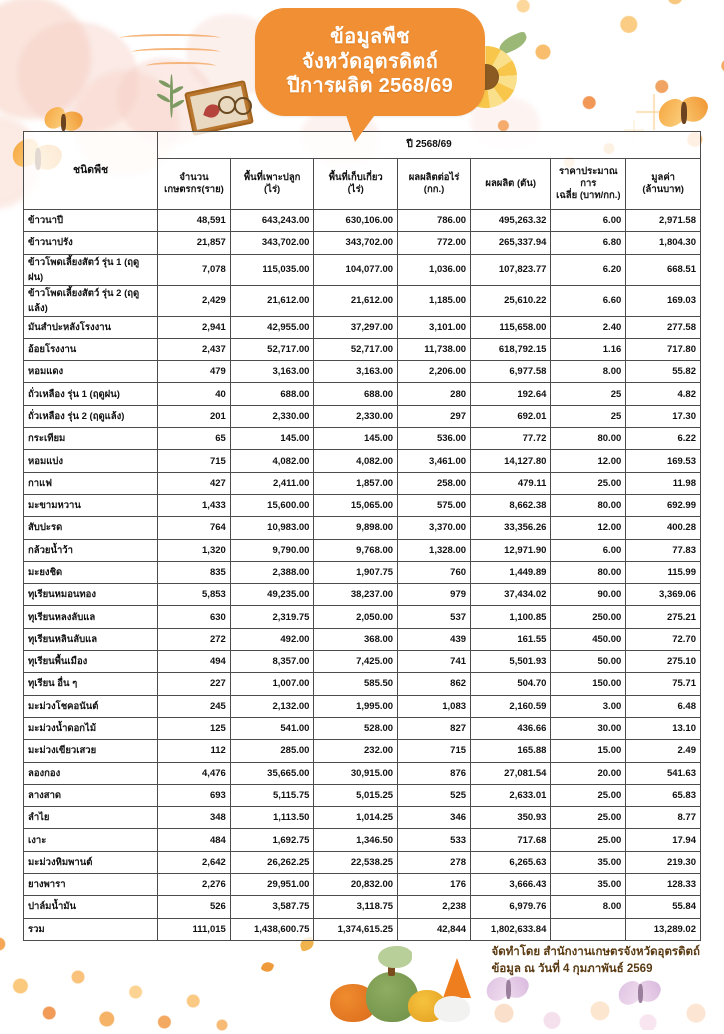 The image size is (724, 1034). What do you see at coordinates (90, 818) in the screenshot?
I see `cell-crop-name: ลำไย` at bounding box center [90, 818].